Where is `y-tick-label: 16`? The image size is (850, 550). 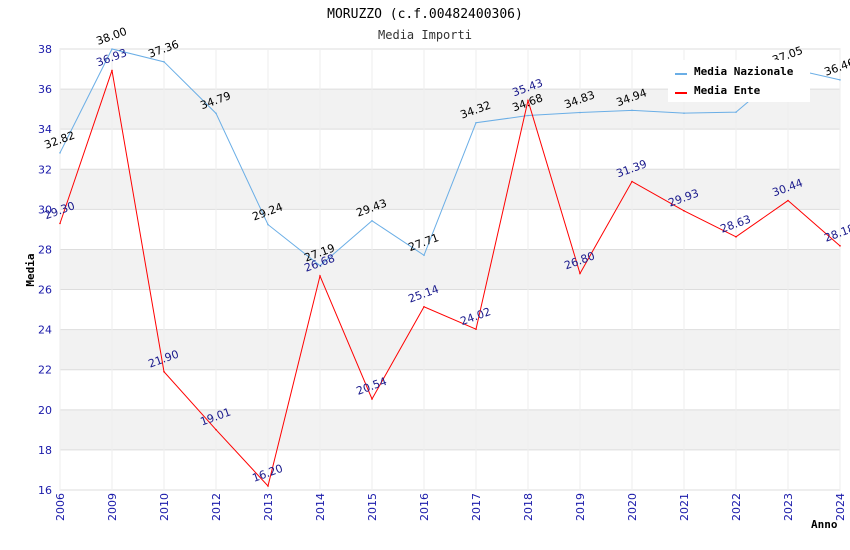
y-tick-label: 16 is located at coordinates (45, 490).